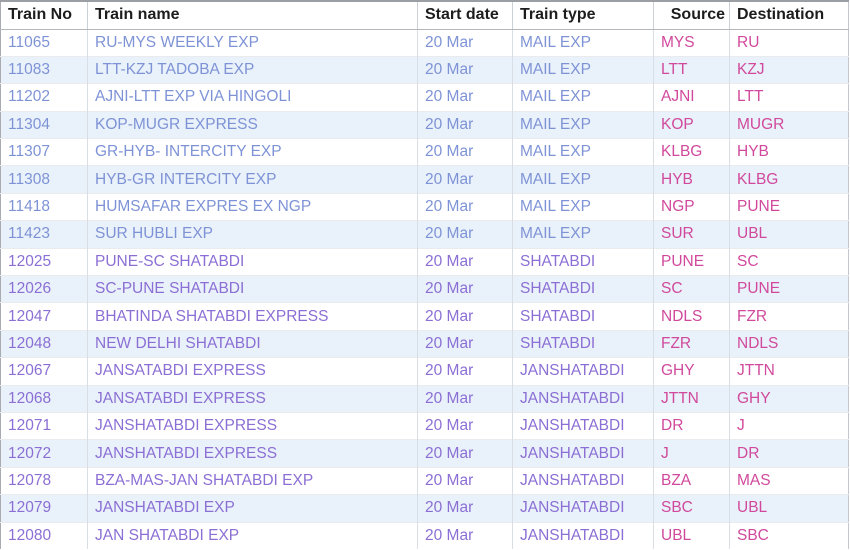 The width and height of the screenshot is (850, 550). Describe the element at coordinates (677, 179) in the screenshot. I see `source-link: HYB` at that location.